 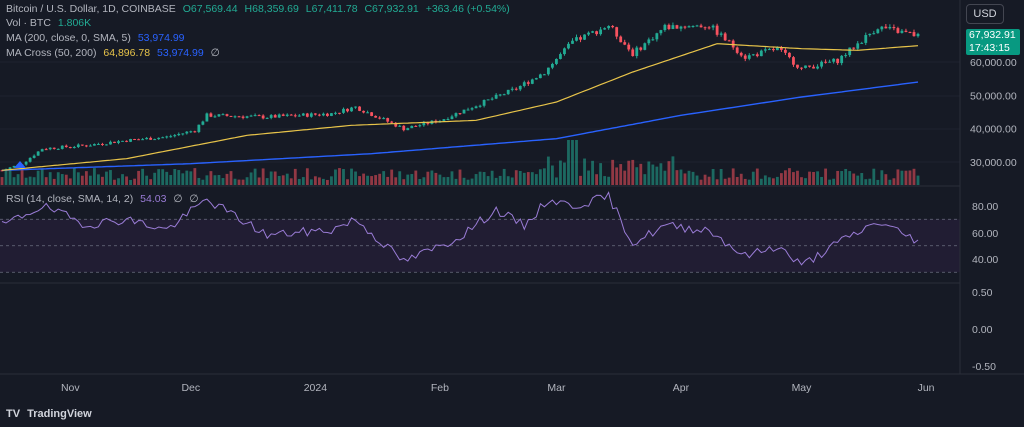 What do you see at coordinates (153, 199) in the screenshot?
I see `rsi-value: 54.03` at bounding box center [153, 199].